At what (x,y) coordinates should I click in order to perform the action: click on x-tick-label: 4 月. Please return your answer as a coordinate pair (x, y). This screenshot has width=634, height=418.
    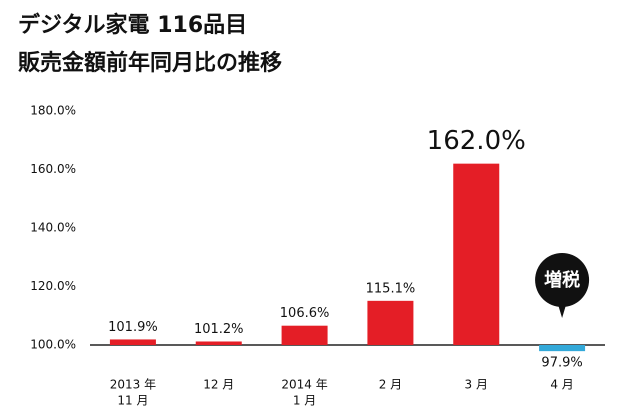
    Looking at the image, I should click on (561, 385).